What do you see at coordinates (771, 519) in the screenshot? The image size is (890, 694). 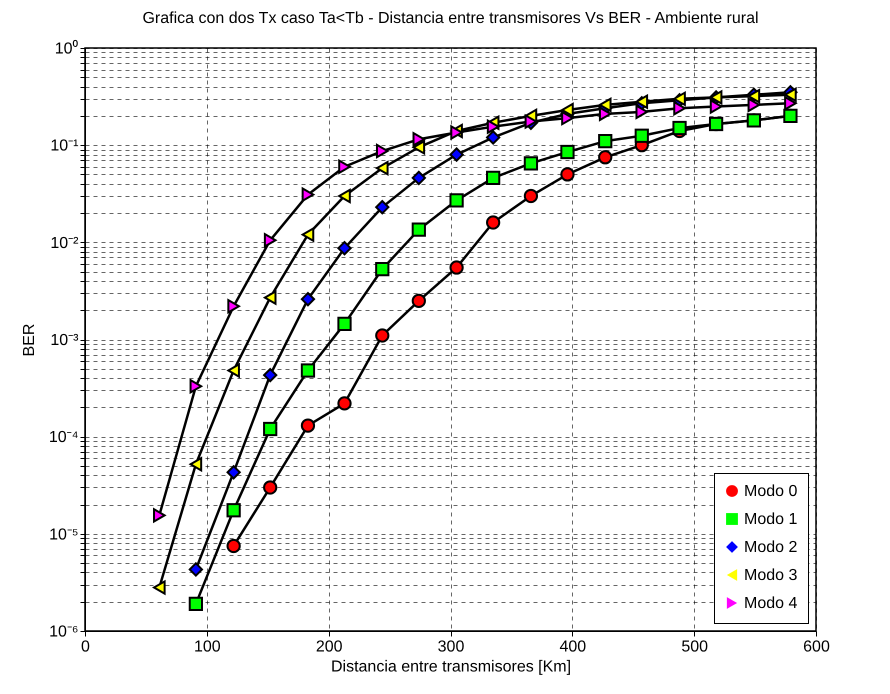 I see `legend-label: Modo 1` at bounding box center [771, 519].